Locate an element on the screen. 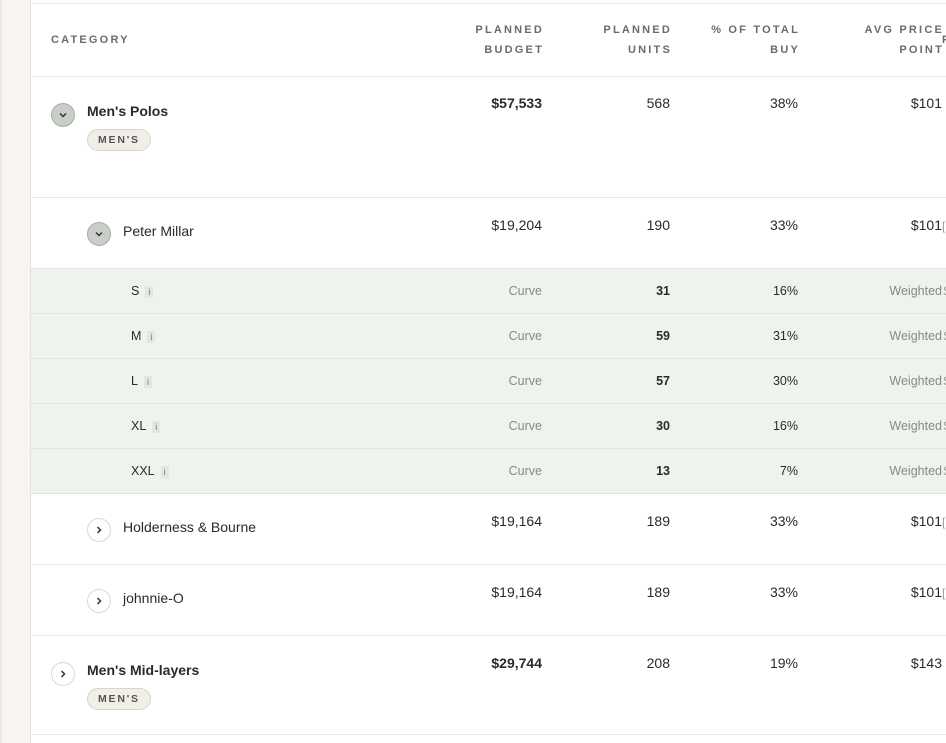 Image resolution: width=946 pixels, height=743 pixels. size-row: Mi Curve 59 31% Weighted S is located at coordinates (488, 336).